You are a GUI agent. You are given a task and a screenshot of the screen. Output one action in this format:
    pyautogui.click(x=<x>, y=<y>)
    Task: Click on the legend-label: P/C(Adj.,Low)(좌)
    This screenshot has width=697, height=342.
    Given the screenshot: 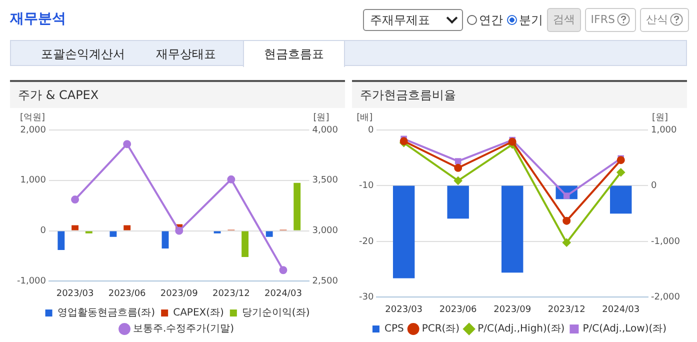 What is the action you would take?
    pyautogui.click(x=624, y=329)
    